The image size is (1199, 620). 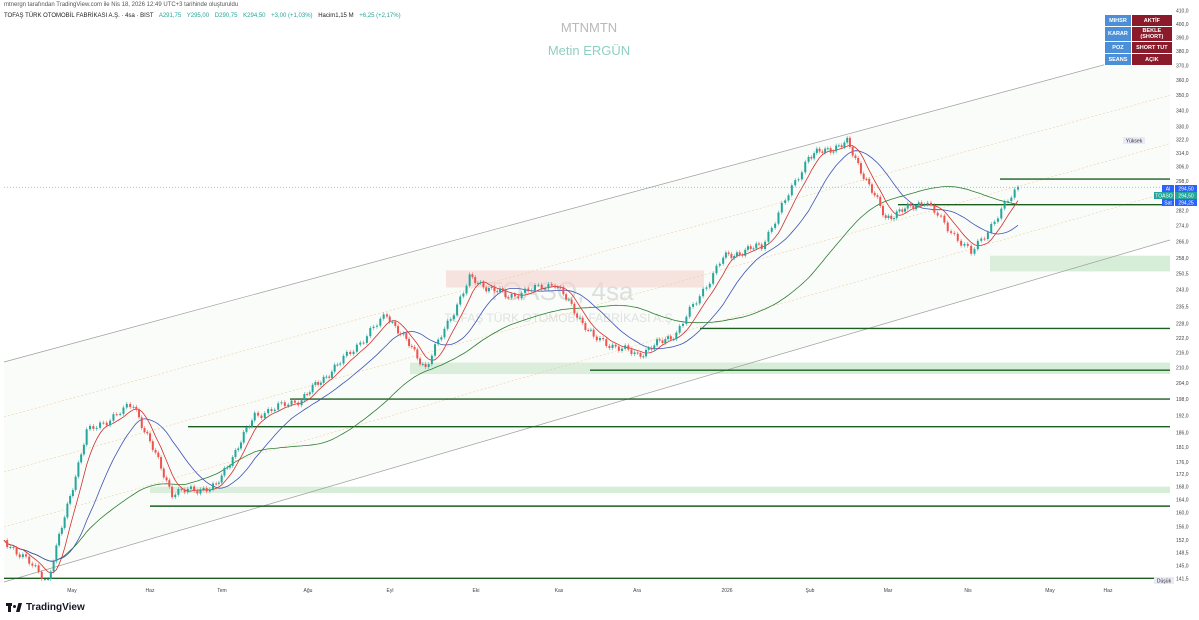 What do you see at coordinates (1182, 96) in the screenshot?
I see `y-tick-label: 350,0` at bounding box center [1182, 96].